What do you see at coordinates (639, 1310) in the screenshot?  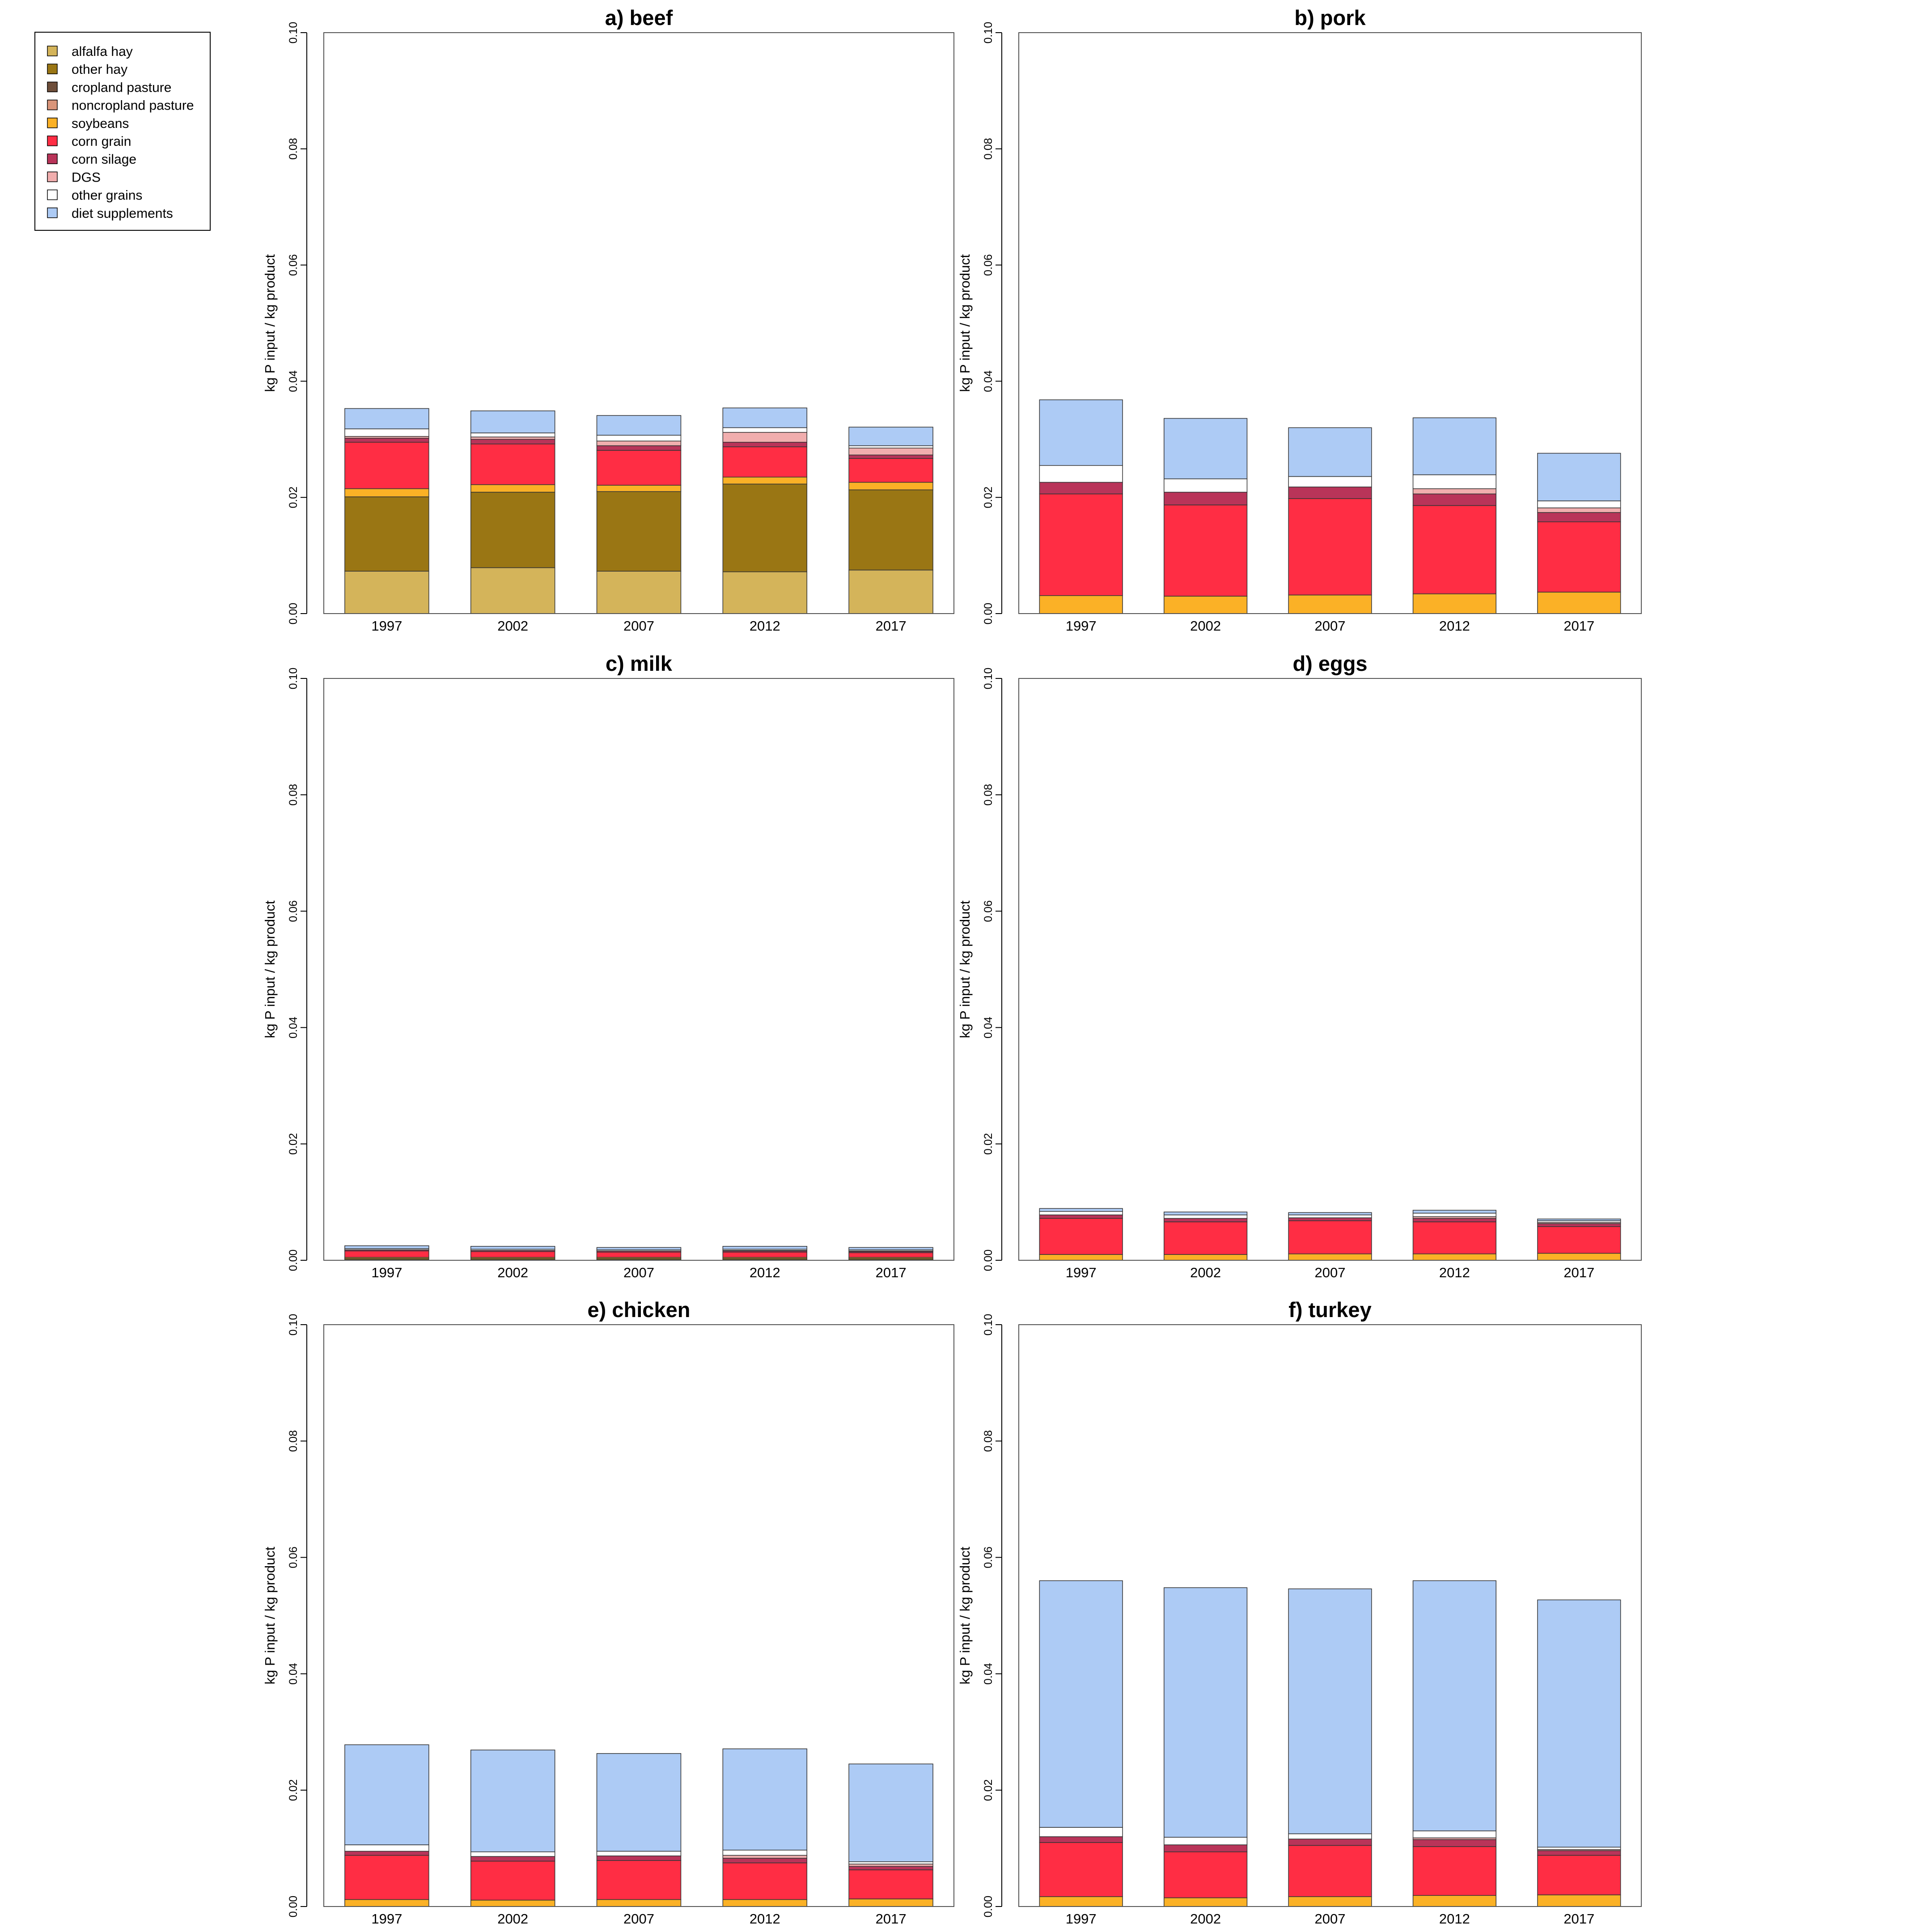 I see `panel-title: e) chicken` at bounding box center [639, 1310].